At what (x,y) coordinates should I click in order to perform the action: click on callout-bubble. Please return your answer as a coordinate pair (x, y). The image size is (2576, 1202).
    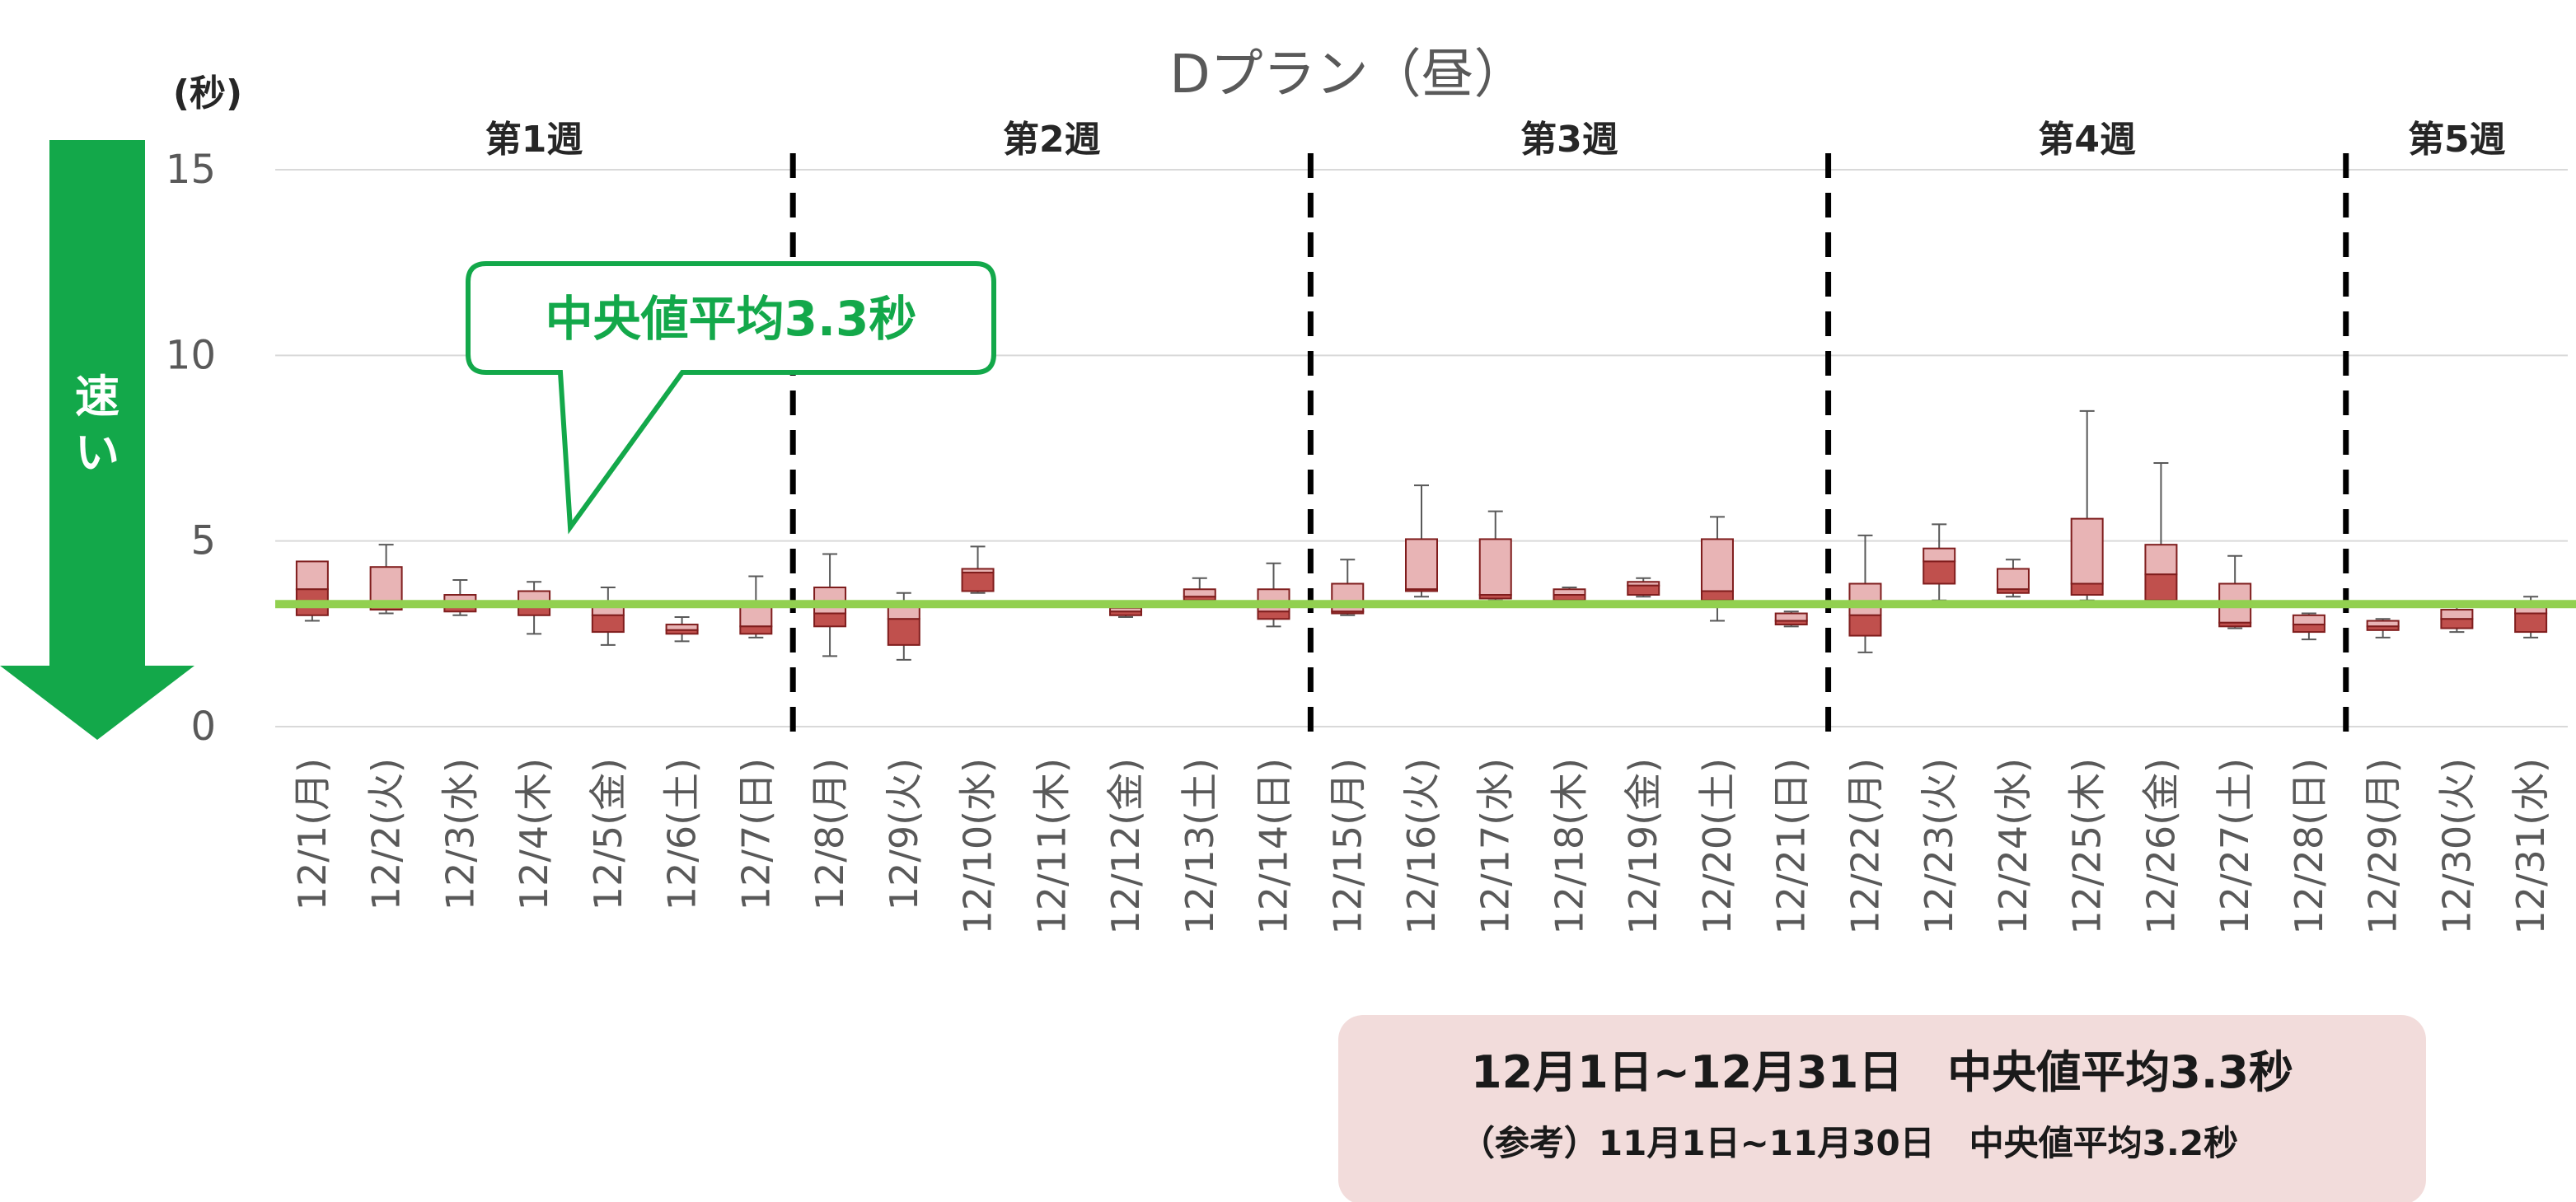
    Looking at the image, I should click on (731, 398).